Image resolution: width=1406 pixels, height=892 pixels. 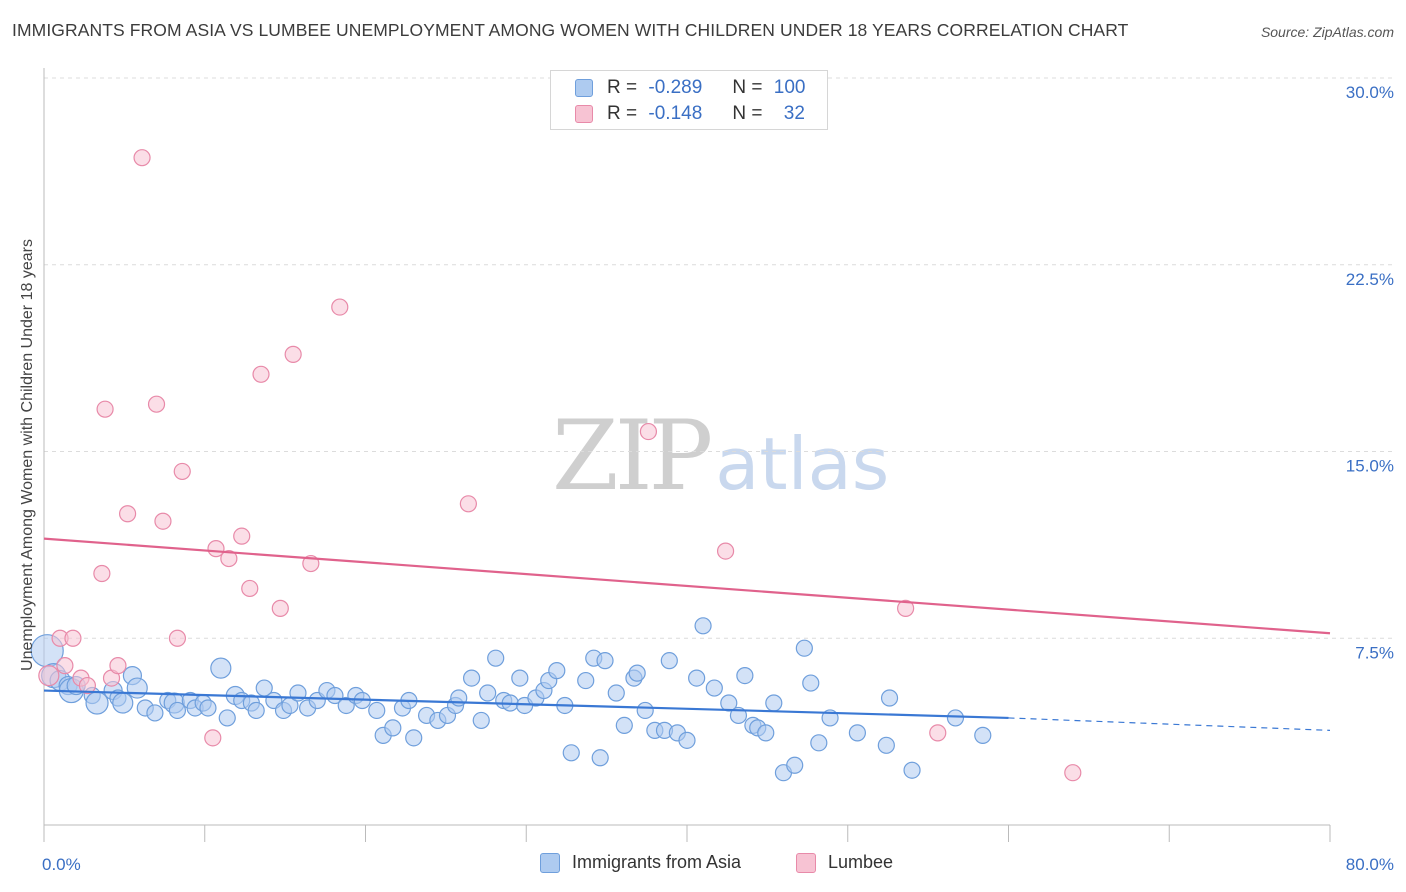 What do you see at coordinates (789, 87) in the screenshot?
I see `legend-n-value: 100` at bounding box center [789, 87].